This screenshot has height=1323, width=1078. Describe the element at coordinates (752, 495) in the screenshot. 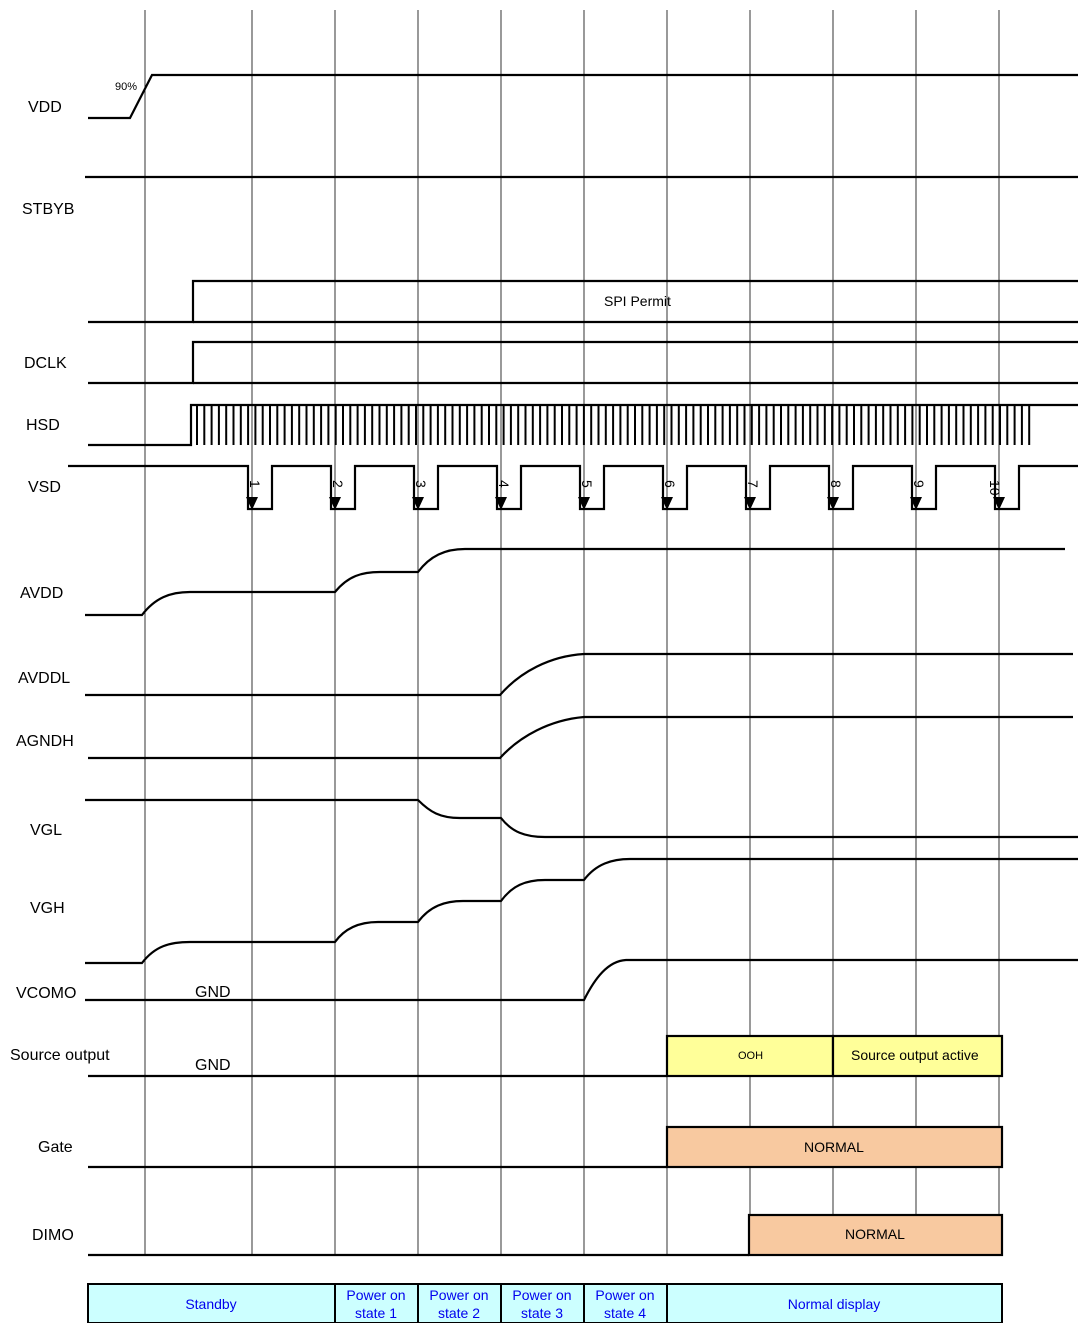

I see `vsd-marker-7: 7` at that location.